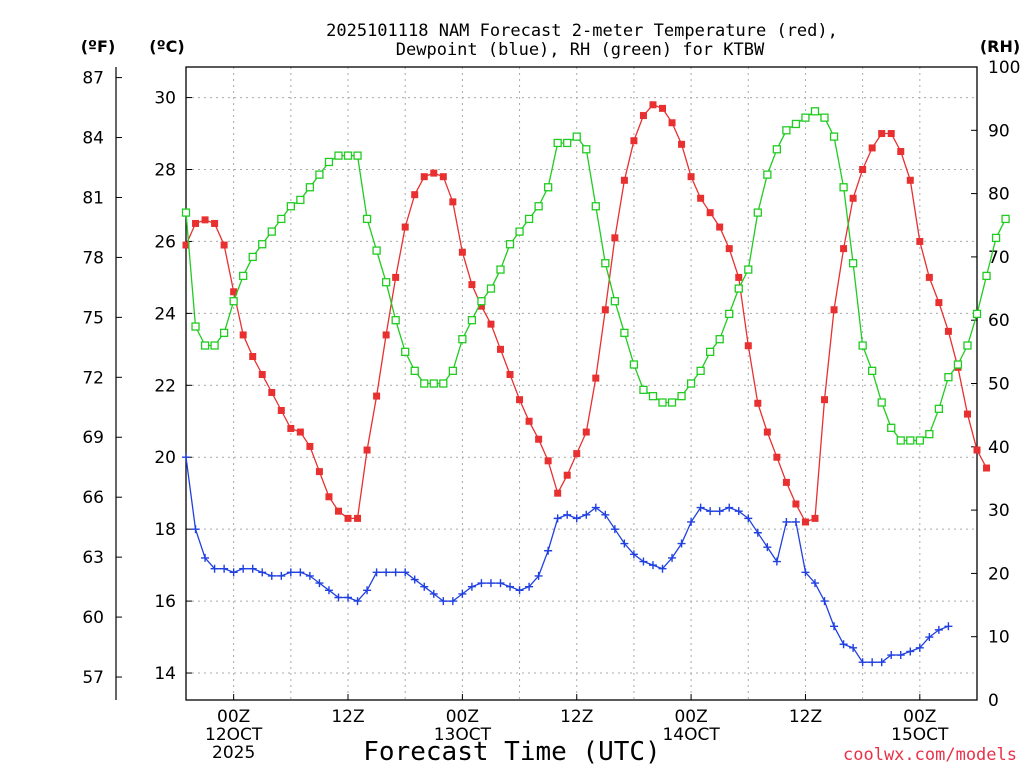 This screenshot has width=1024, height=768. I want to click on celsius-tick-label: 26, so click(165, 242).